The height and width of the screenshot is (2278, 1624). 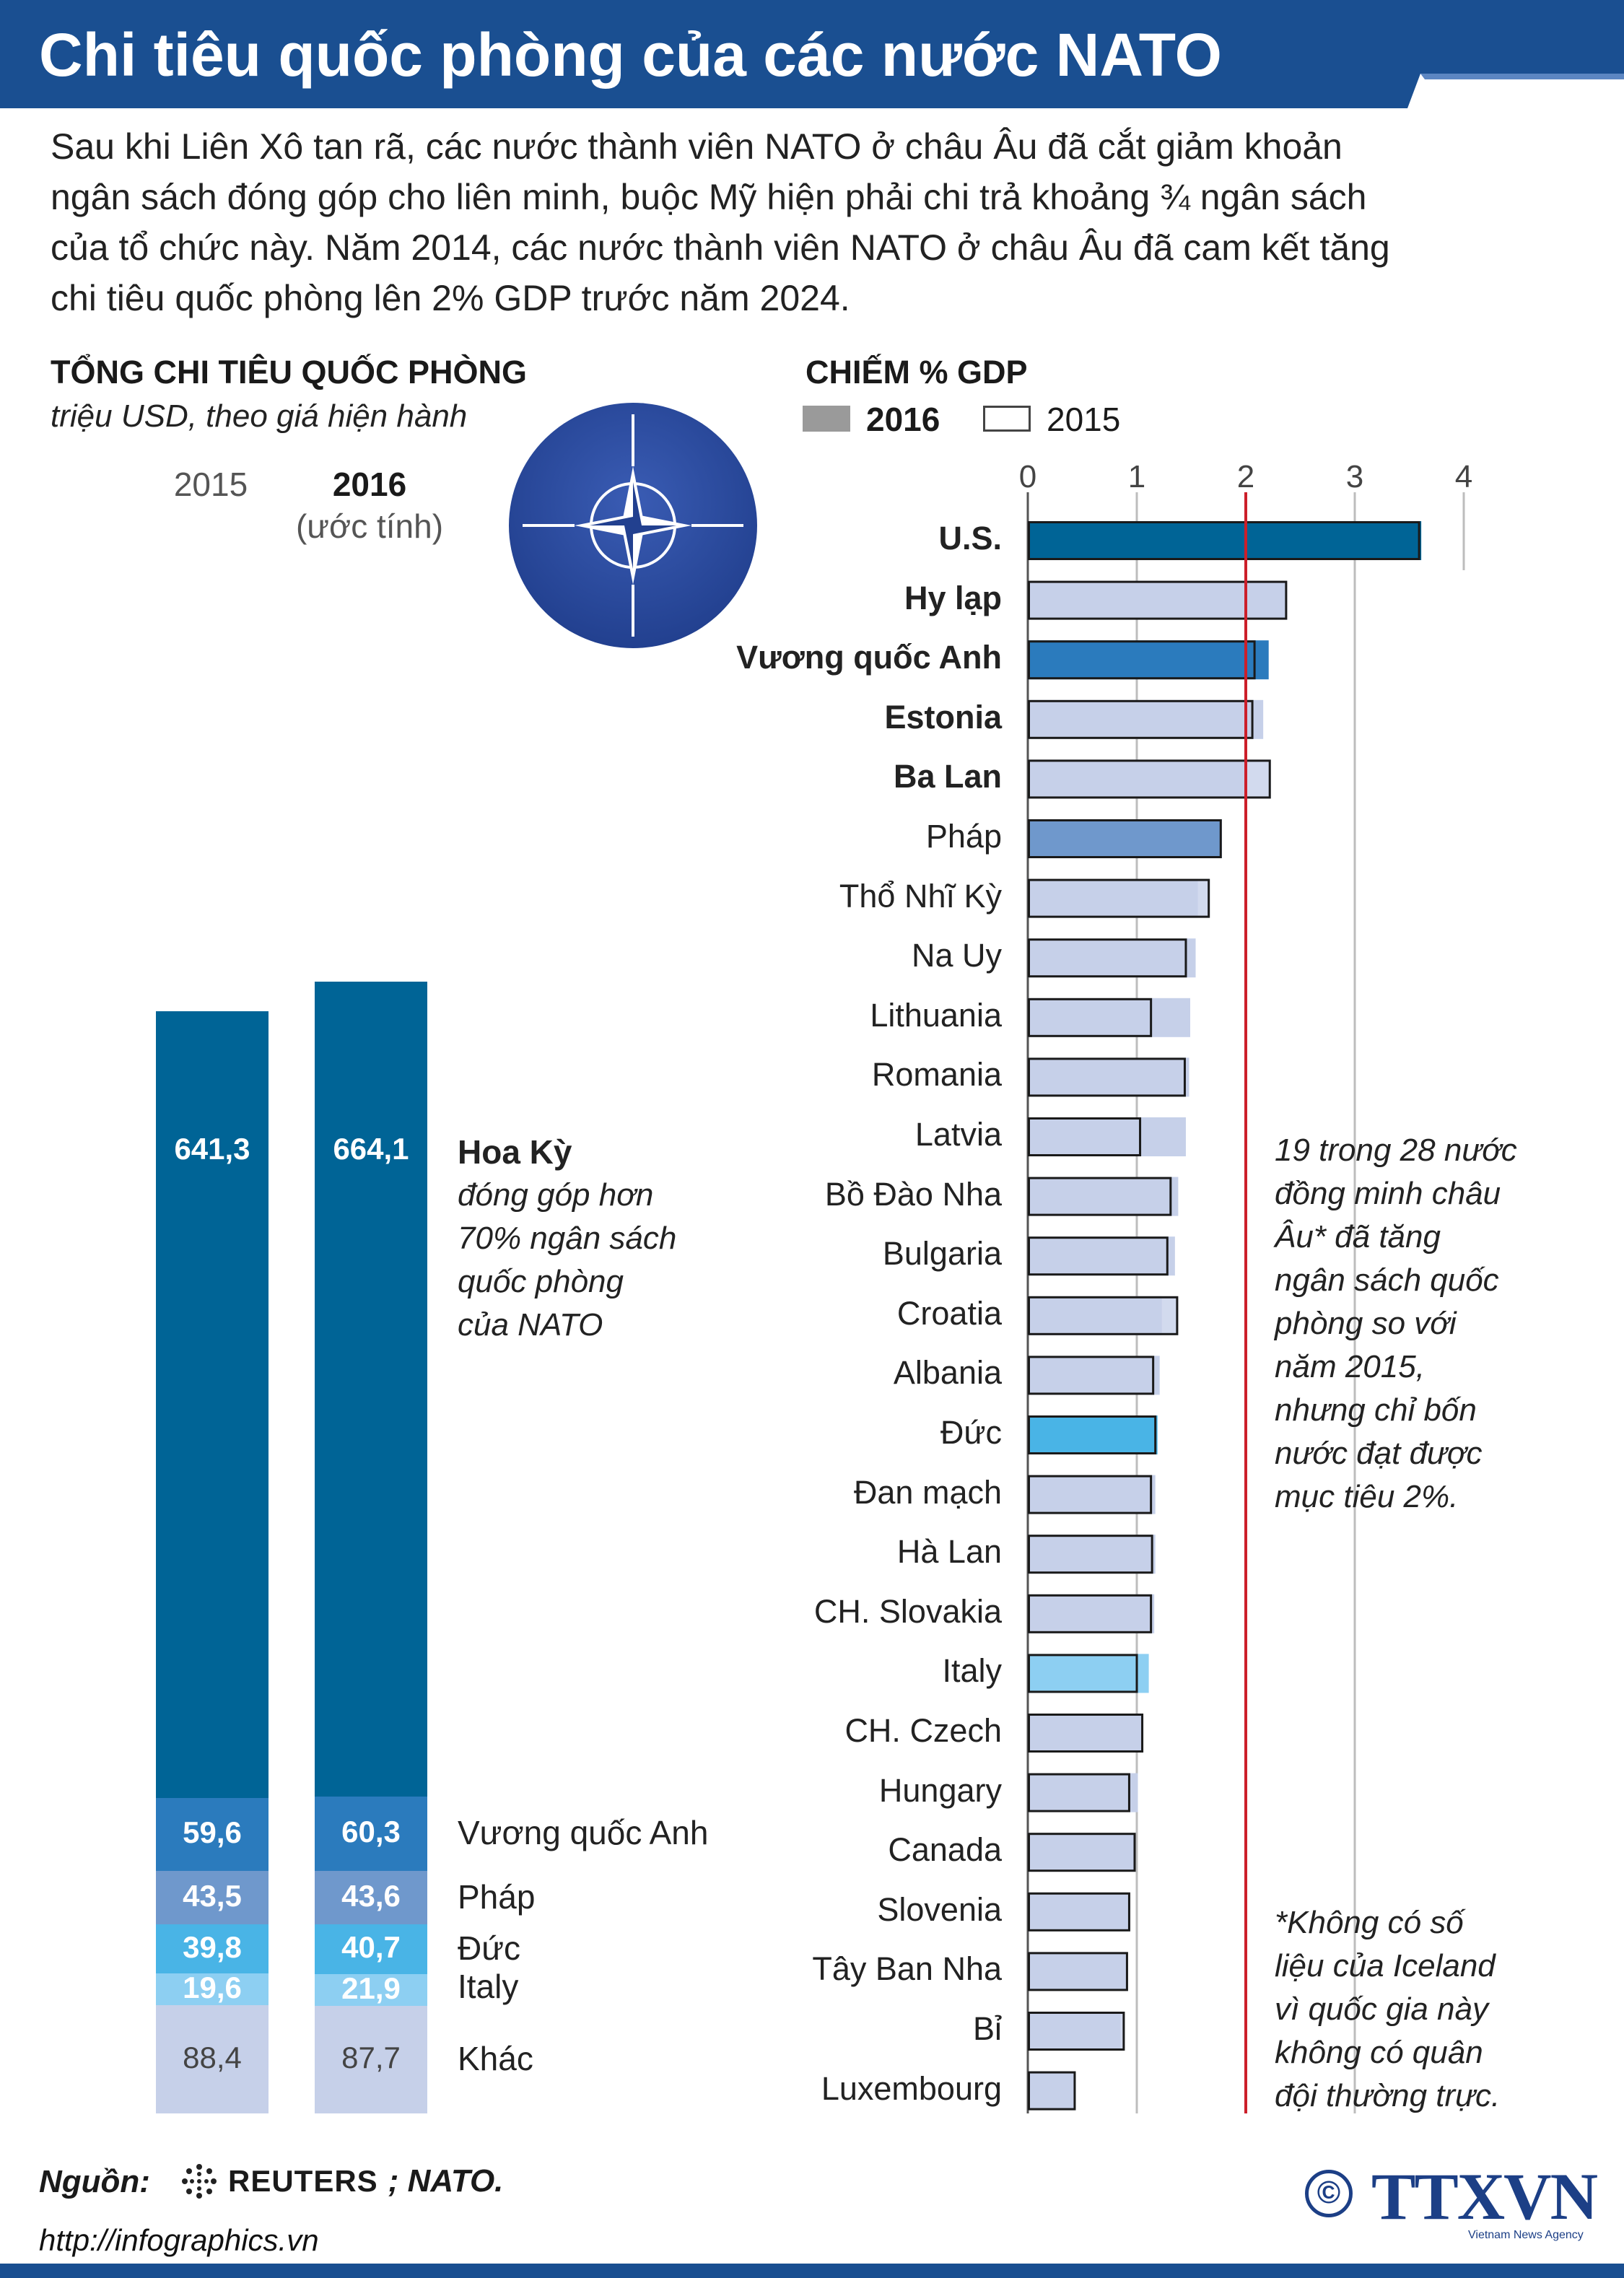 What do you see at coordinates (943, 717) in the screenshot?
I see `country-label: Estonia` at bounding box center [943, 717].